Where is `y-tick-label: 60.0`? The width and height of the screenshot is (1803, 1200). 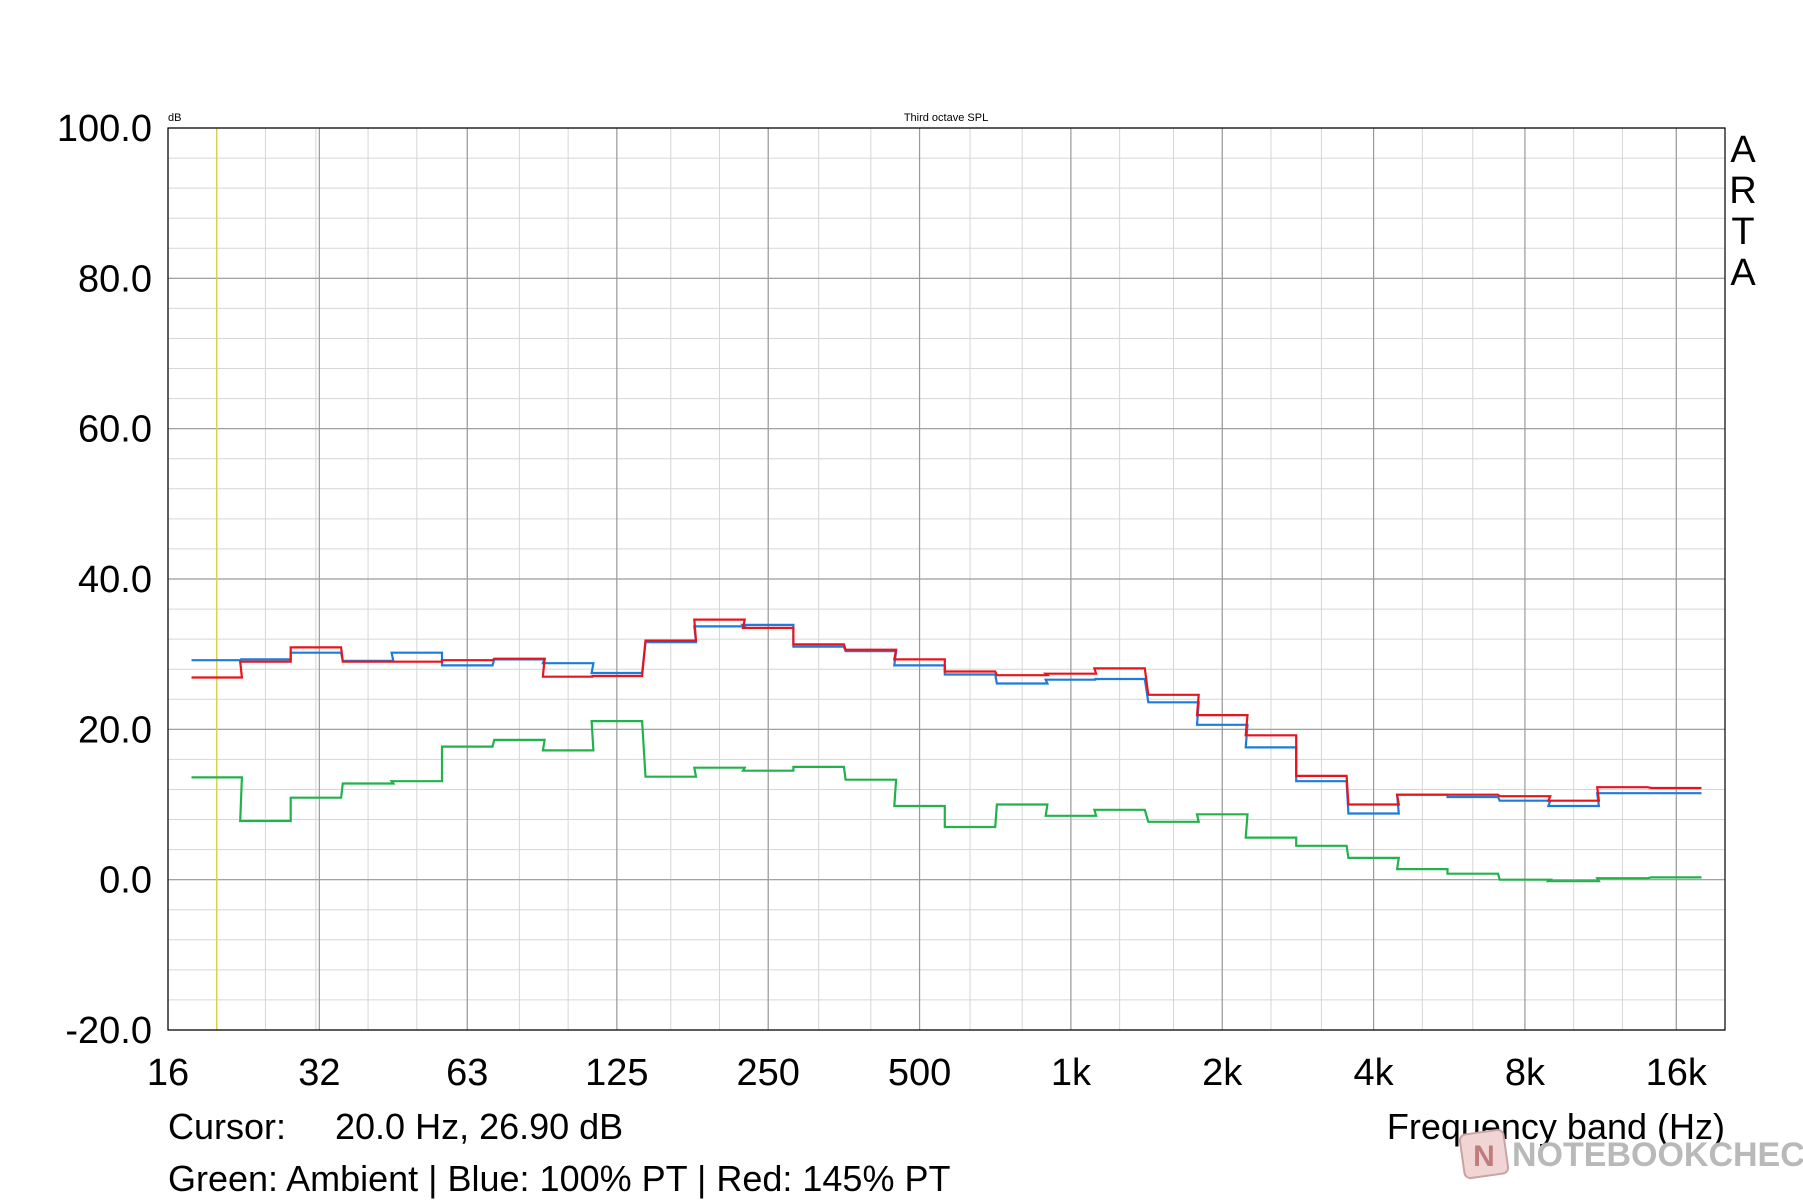 y-tick-label: 60.0 is located at coordinates (115, 430).